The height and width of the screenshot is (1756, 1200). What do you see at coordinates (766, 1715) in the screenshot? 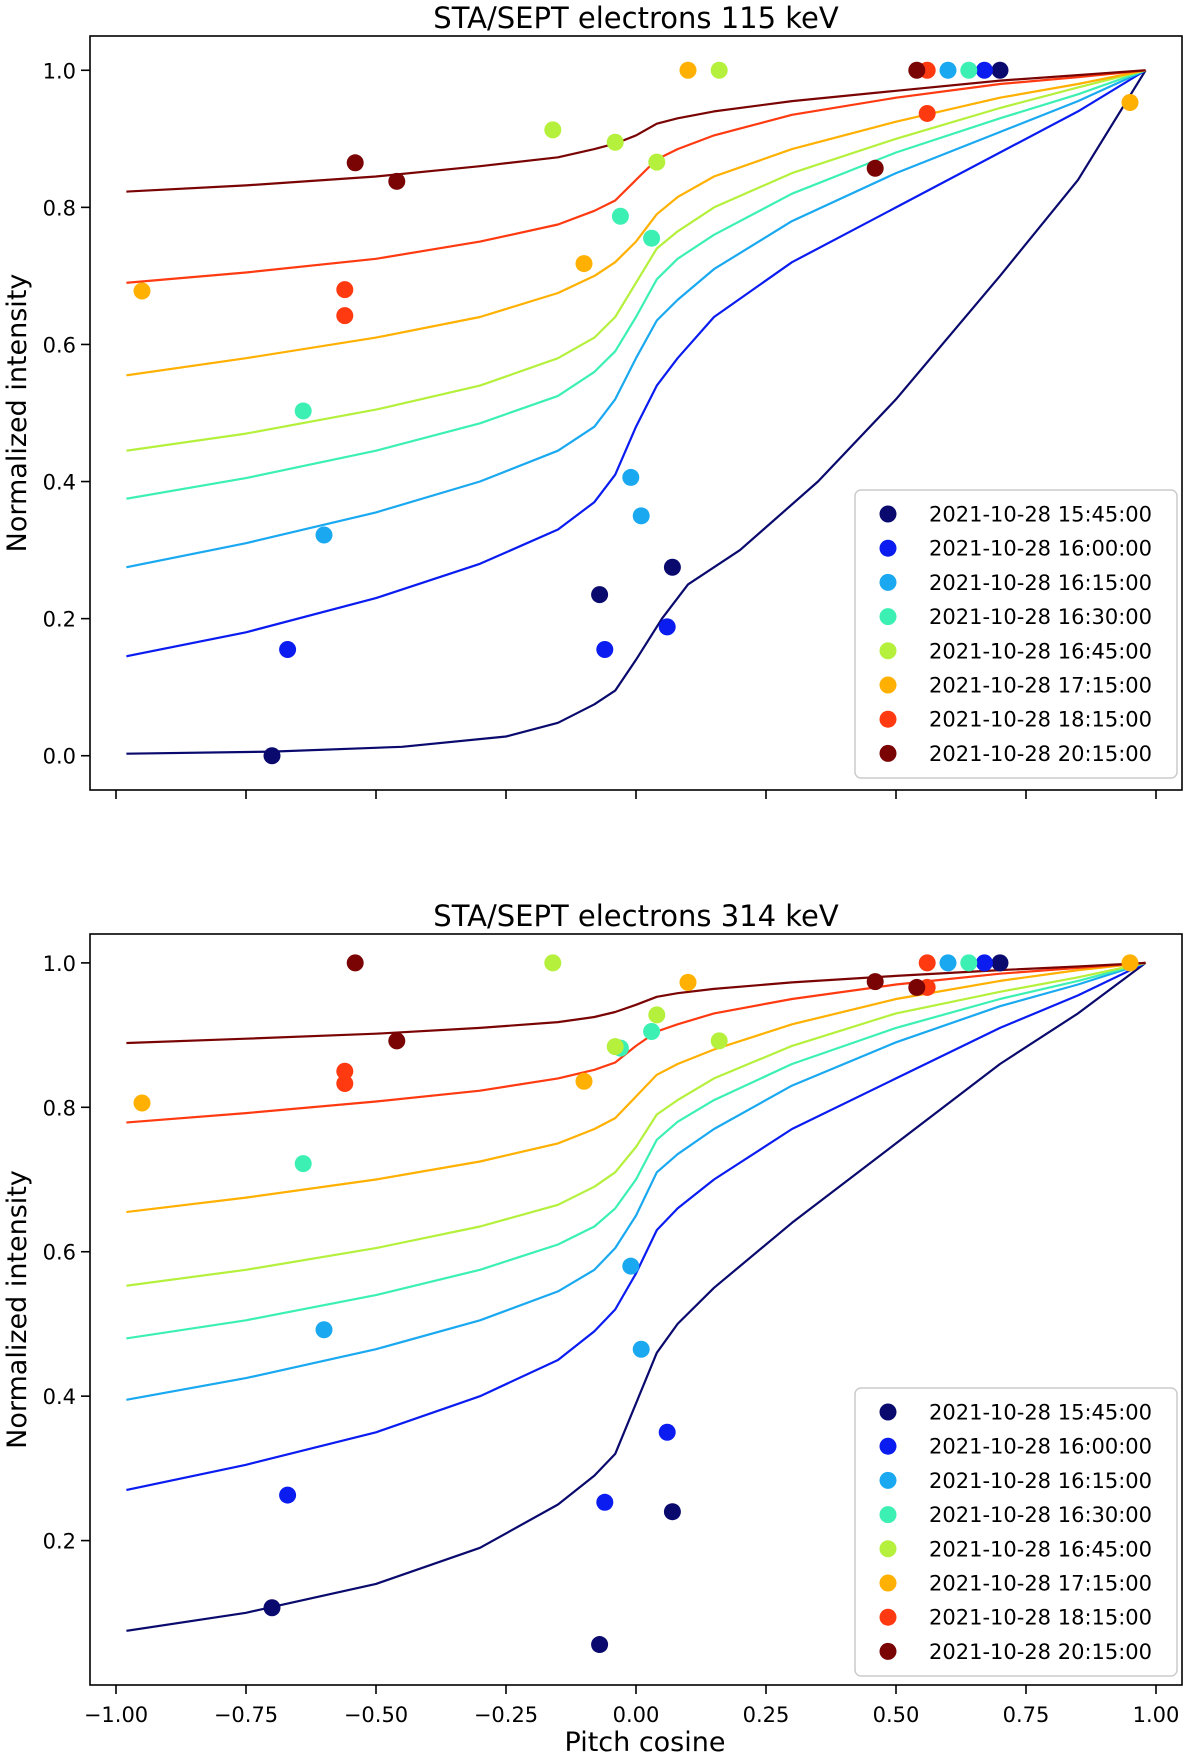
I see `x-tick-label: 0.25` at bounding box center [766, 1715].